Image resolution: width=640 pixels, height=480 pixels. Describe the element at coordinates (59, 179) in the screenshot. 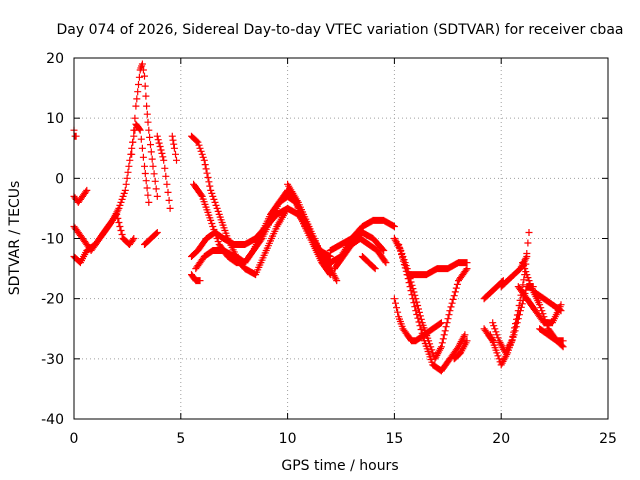

I see `y-tick-label: 0` at that location.